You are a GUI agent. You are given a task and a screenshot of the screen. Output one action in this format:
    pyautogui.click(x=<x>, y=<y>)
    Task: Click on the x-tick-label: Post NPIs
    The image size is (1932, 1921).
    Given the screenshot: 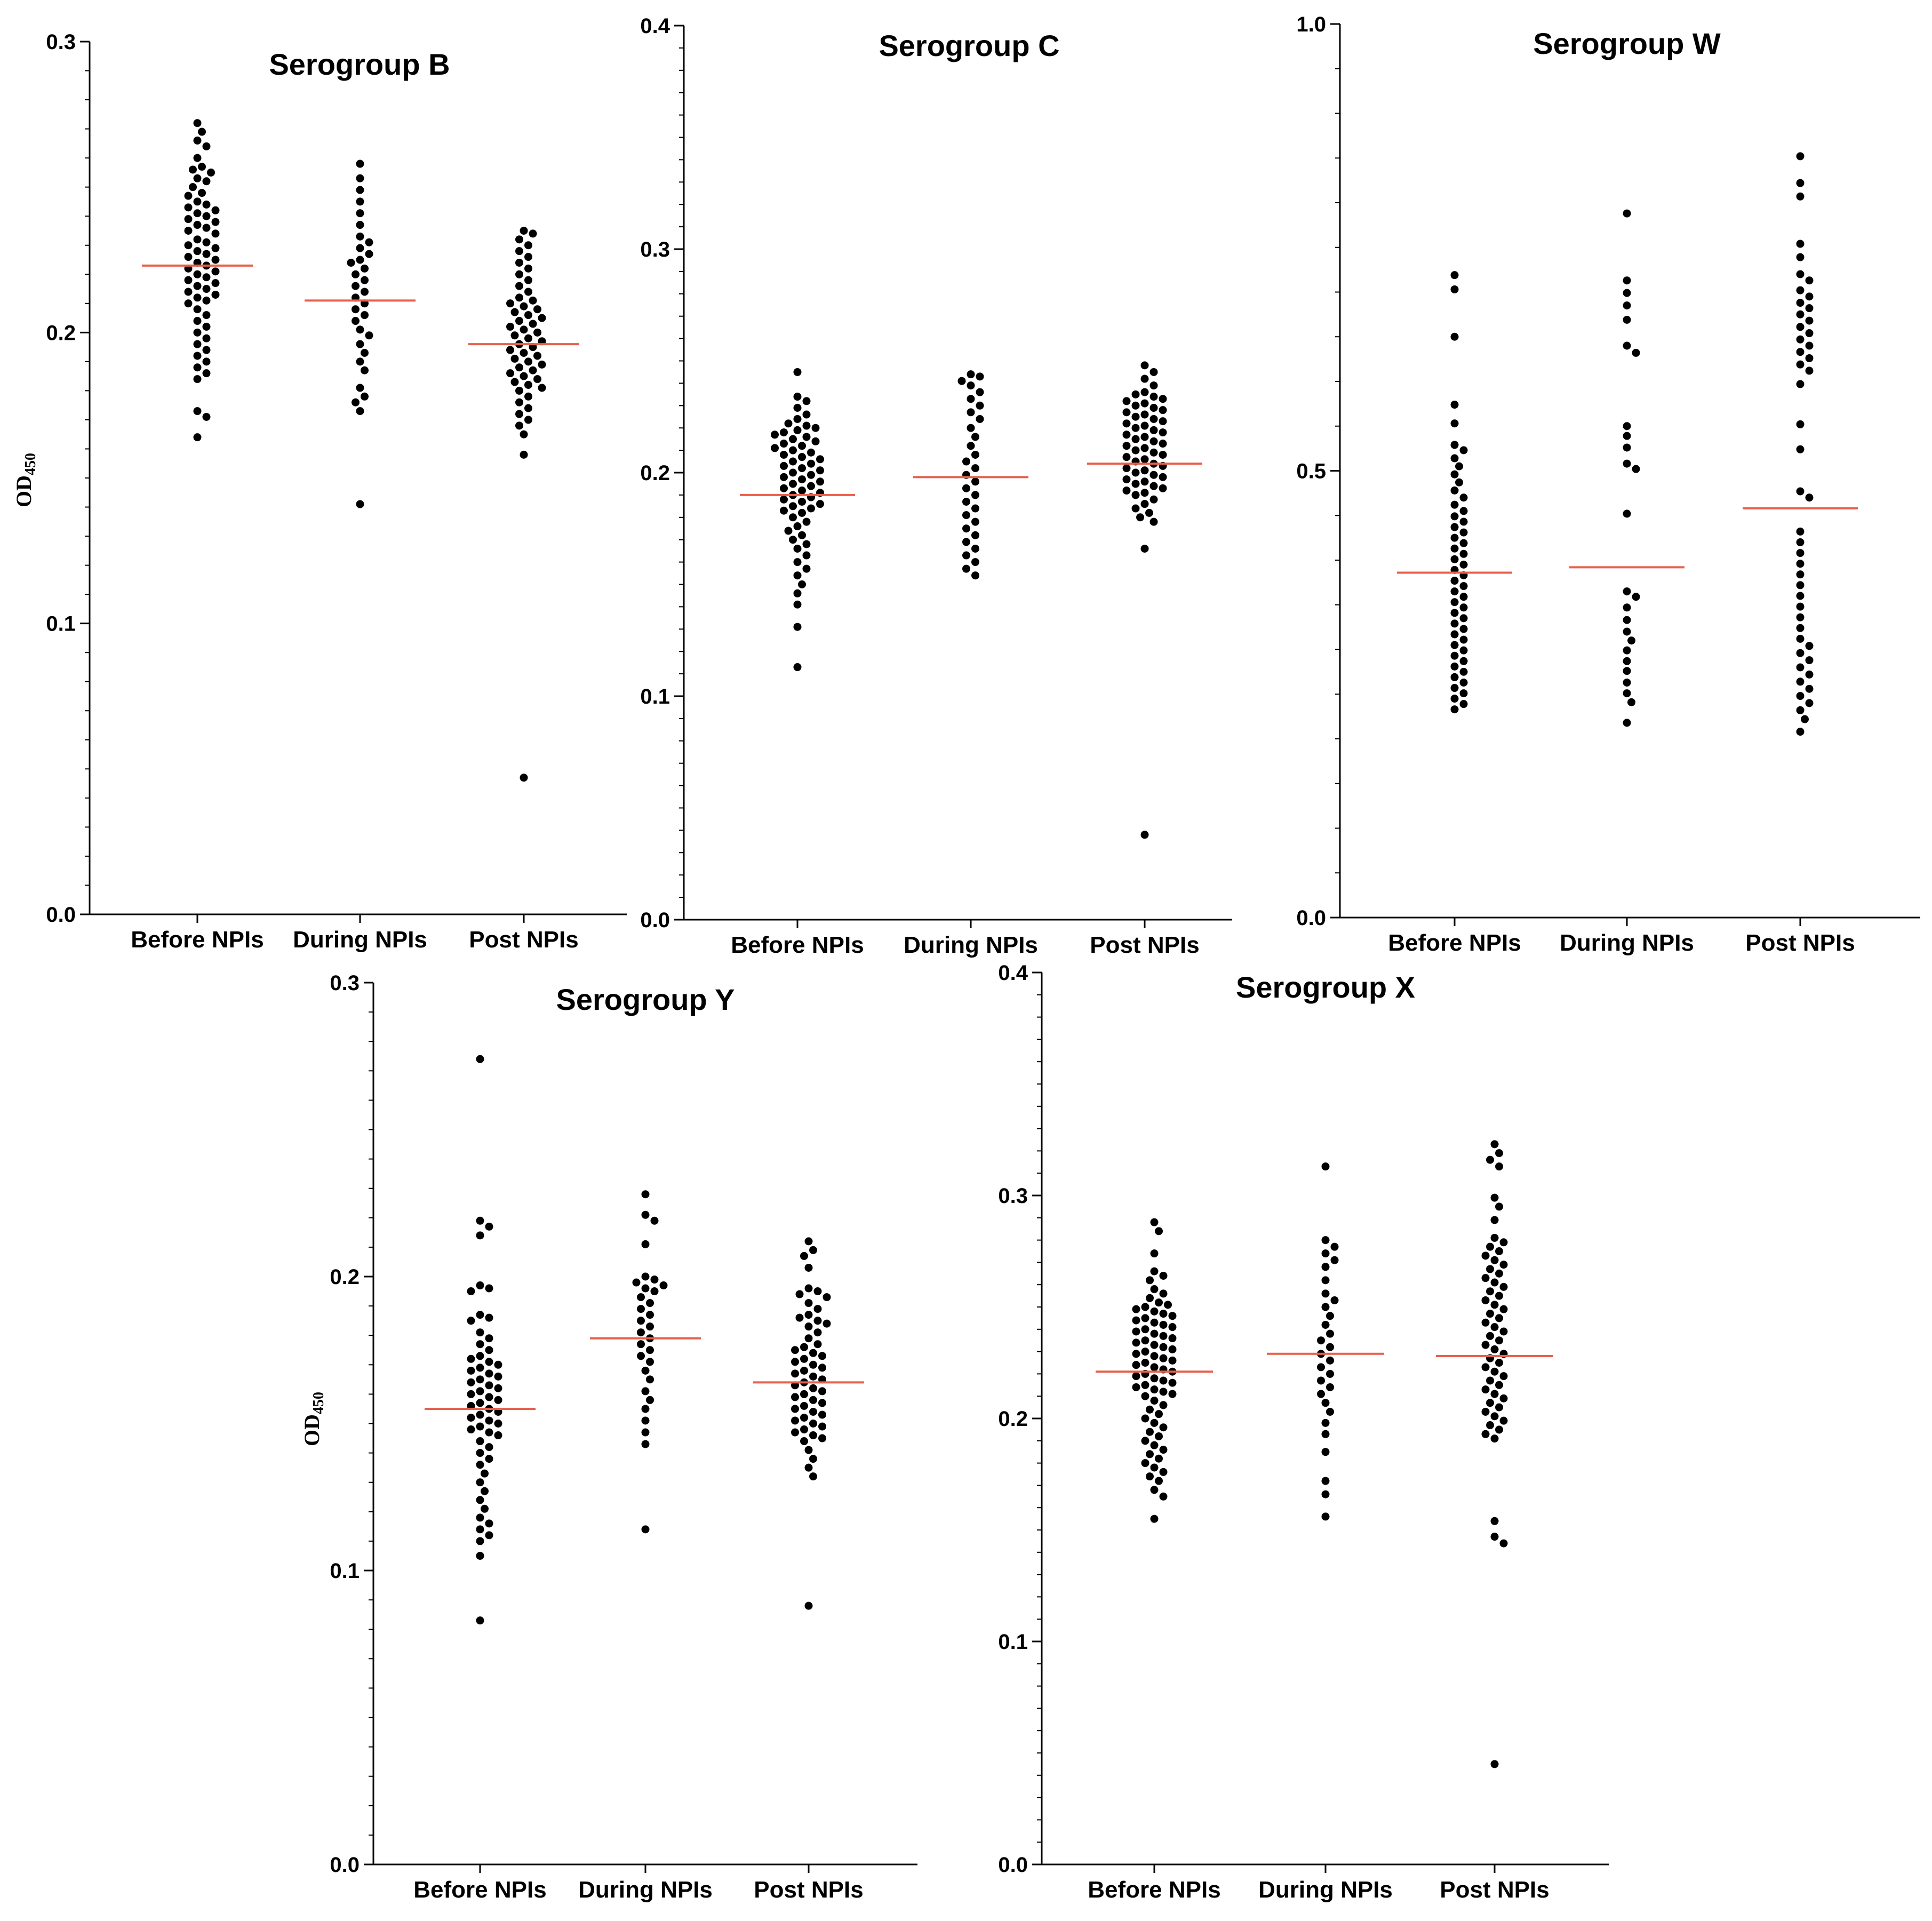 What is the action you would take?
    pyautogui.click(x=524, y=940)
    